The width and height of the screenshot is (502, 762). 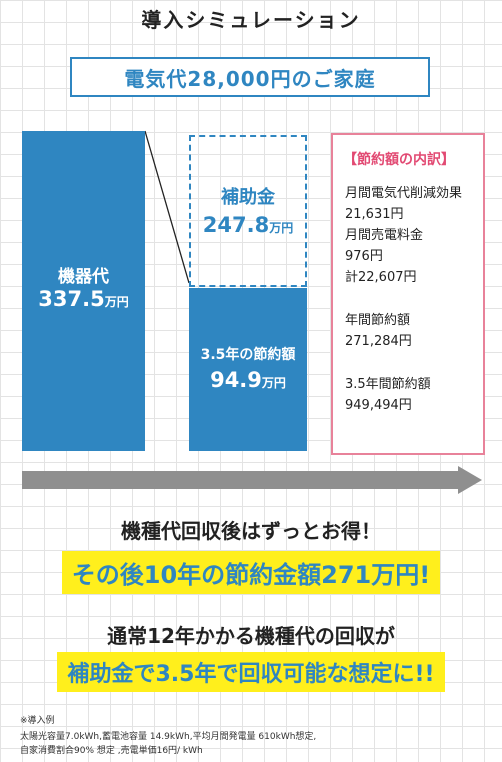 I want to click on savings-value: 94.9万円, so click(x=248, y=380).